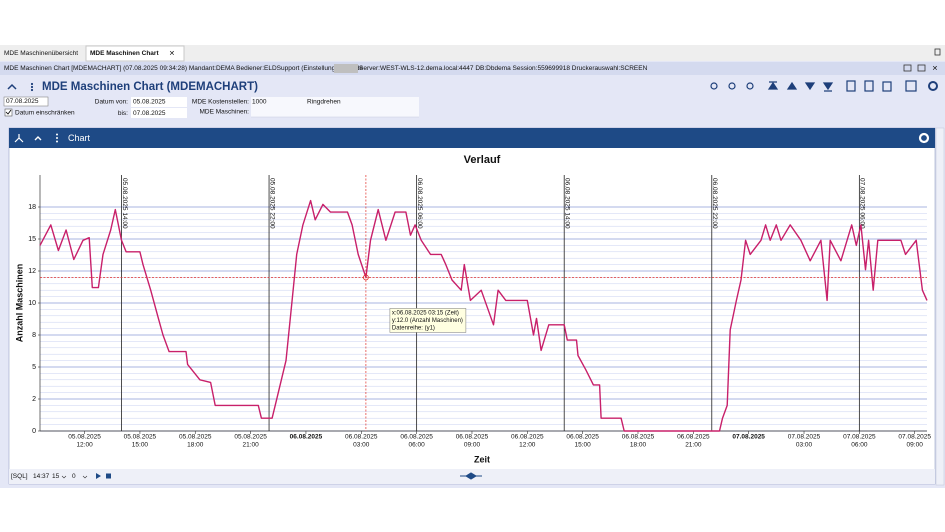 The image size is (945, 532). I want to click on copy-icon, so click(869, 86).